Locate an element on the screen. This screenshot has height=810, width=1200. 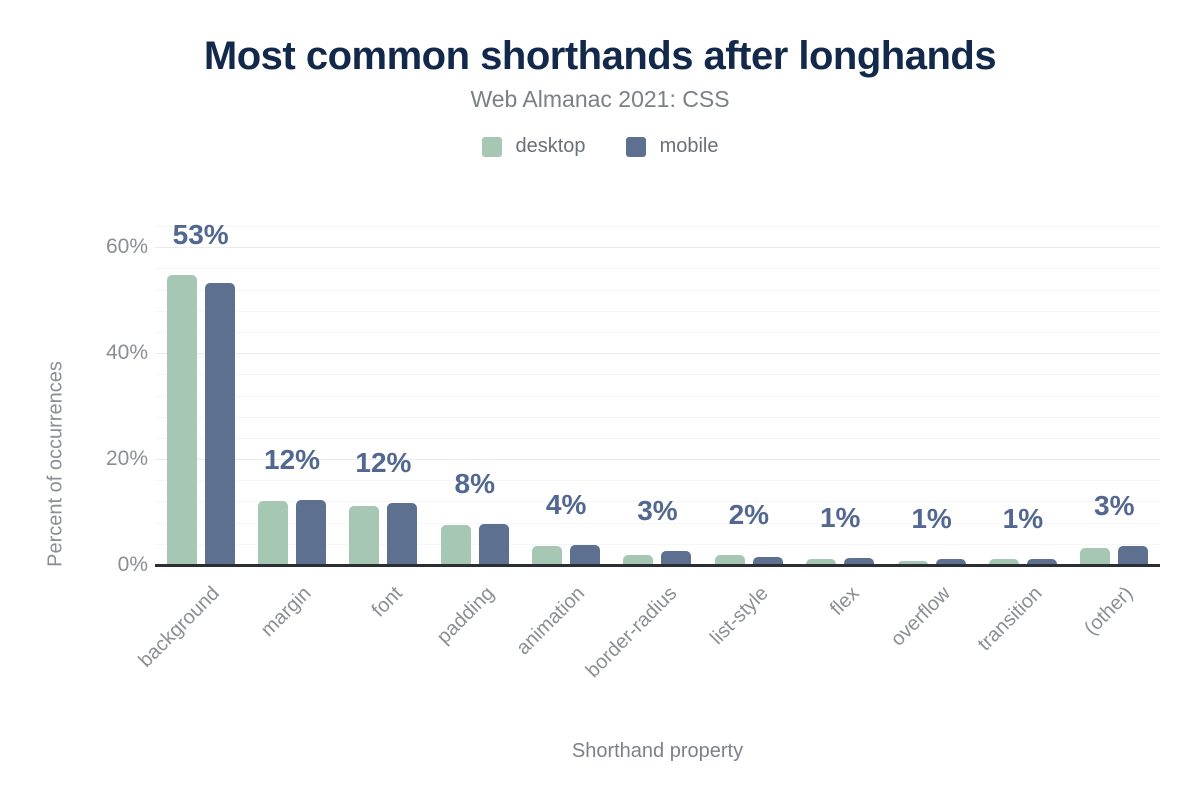
bar-group-border-radius: 3% border-radius is located at coordinates (642, 454).